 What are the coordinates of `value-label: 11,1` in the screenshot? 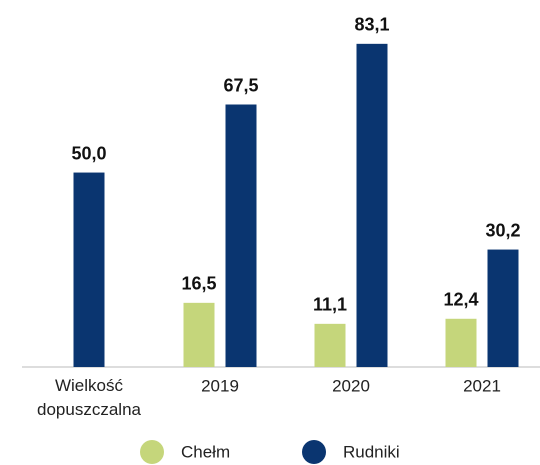 It's located at (330, 305).